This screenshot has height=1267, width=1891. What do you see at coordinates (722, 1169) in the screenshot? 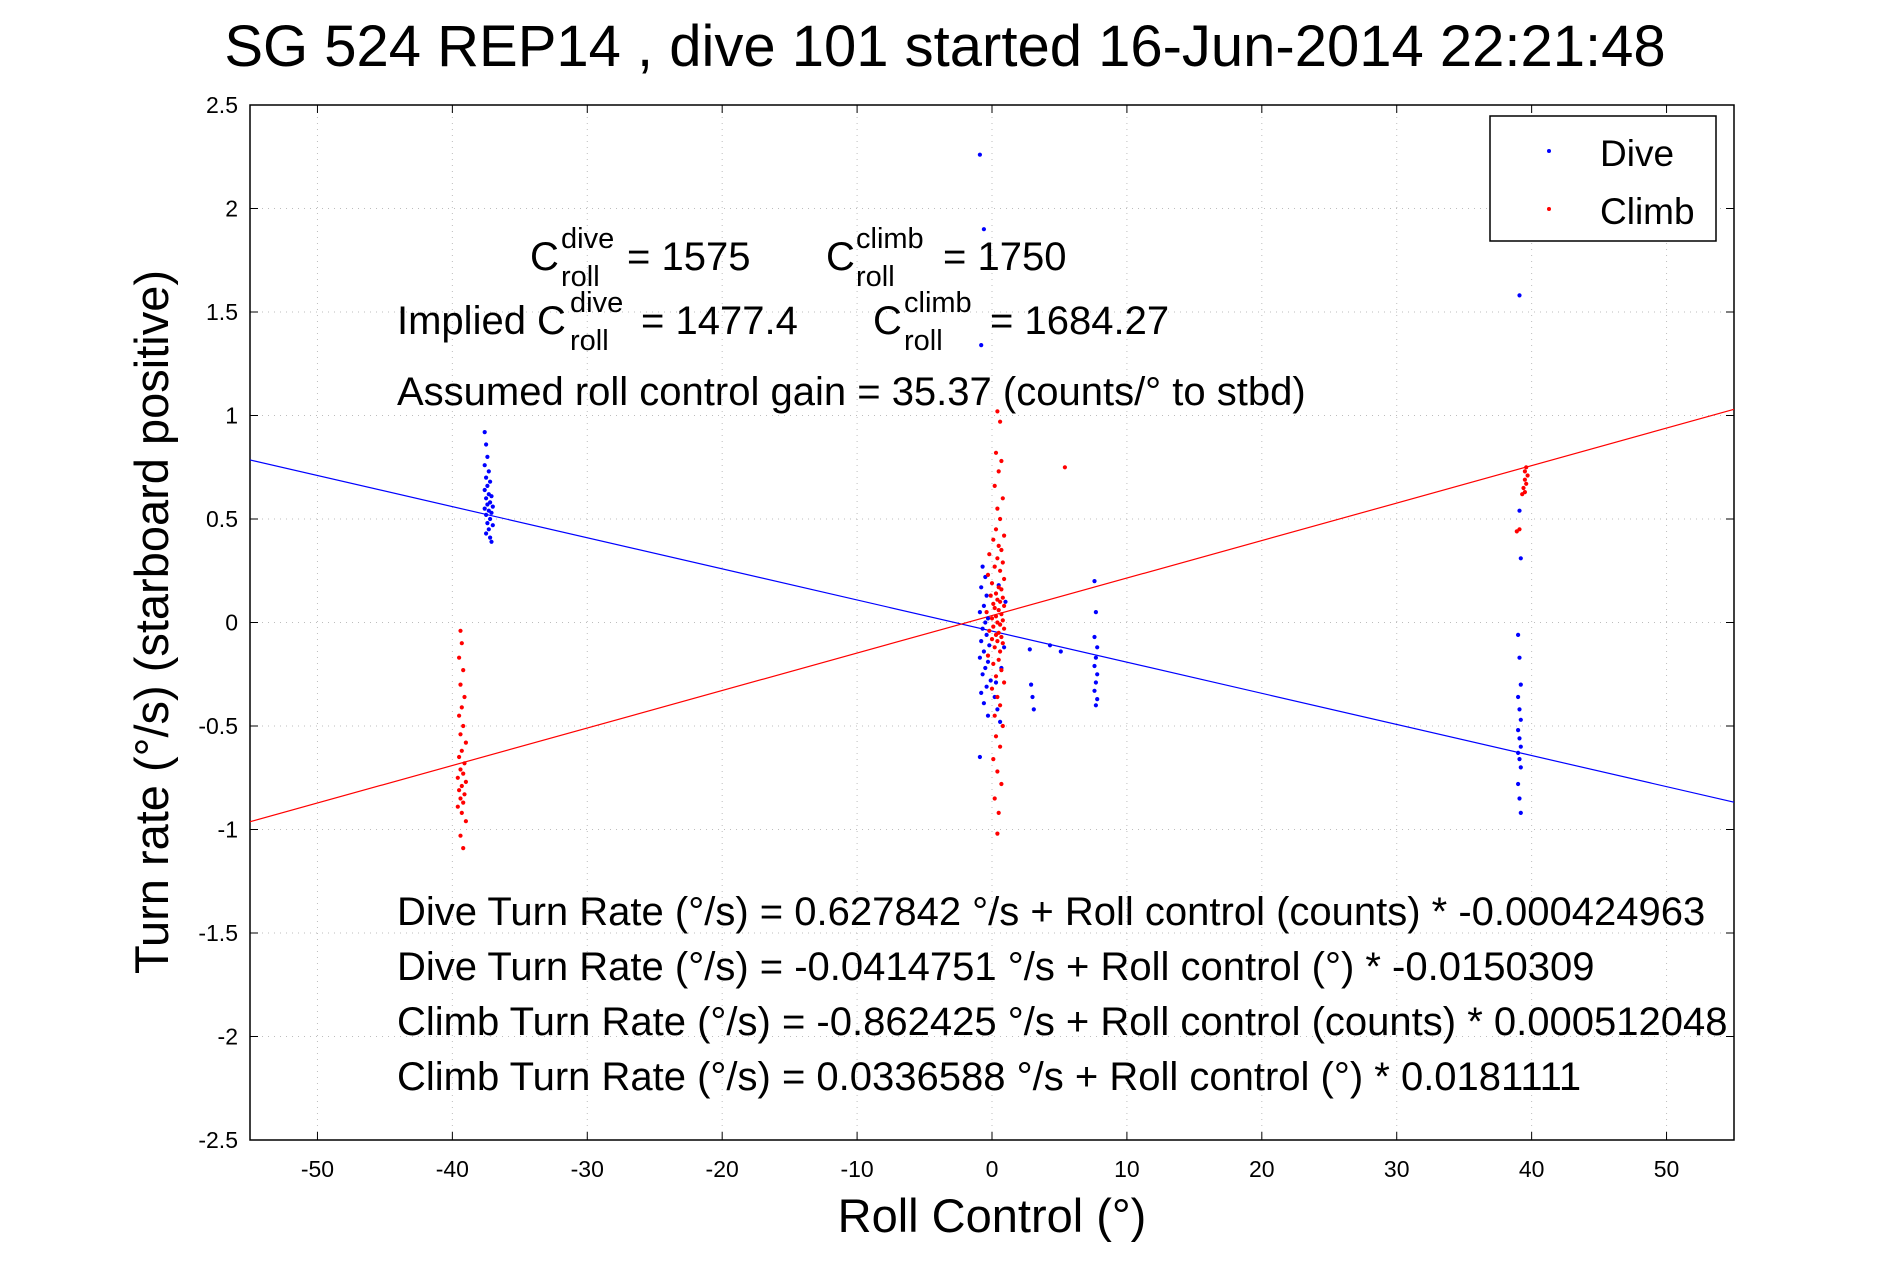
I see `x-tick-label: -20` at bounding box center [722, 1169].